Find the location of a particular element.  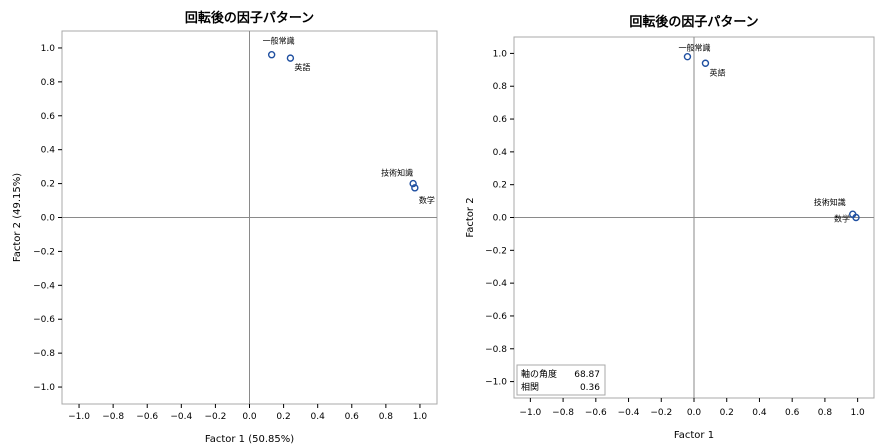

x-axis-label: Factor 1 is located at coordinates (694, 435).